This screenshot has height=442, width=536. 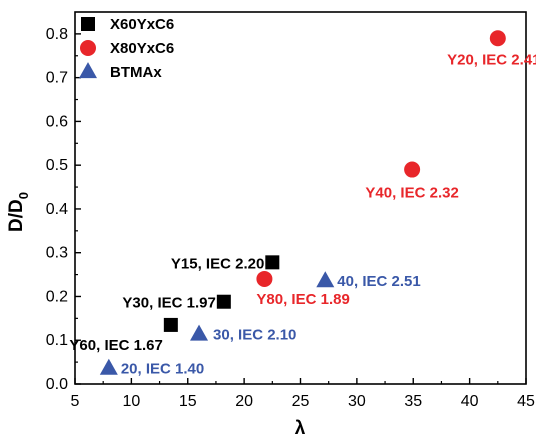 What do you see at coordinates (254, 335) in the screenshot?
I see `point-label-btmax: 30, IEC 2.10` at bounding box center [254, 335].